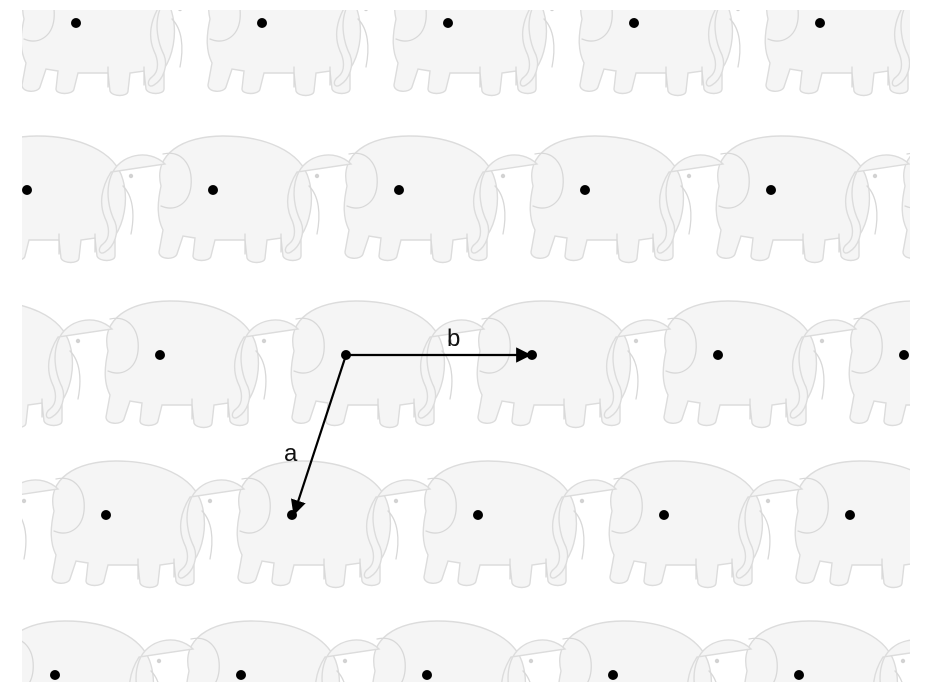 Image resolution: width=927 pixels, height=690 pixels. Describe the element at coordinates (453, 338) in the screenshot. I see `vector-b-label: b` at that location.